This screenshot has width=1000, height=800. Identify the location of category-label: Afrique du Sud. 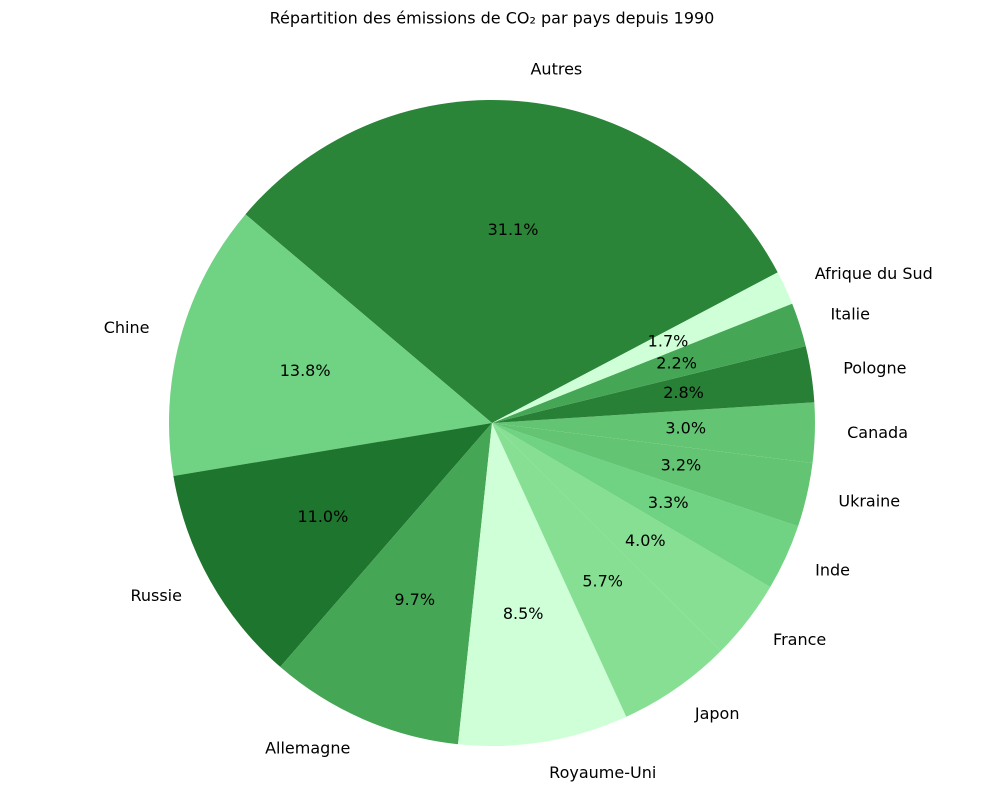
(874, 273).